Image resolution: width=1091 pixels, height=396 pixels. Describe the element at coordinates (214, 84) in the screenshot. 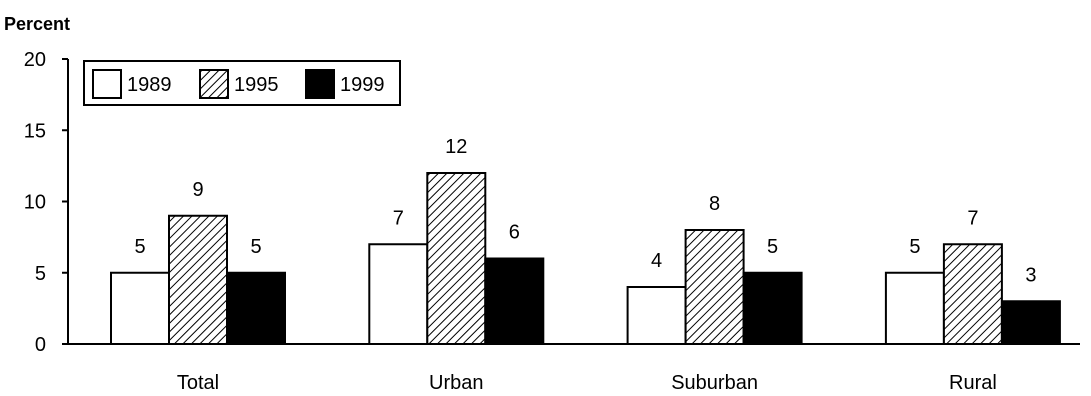

I see `legend-swatch-1995` at that location.